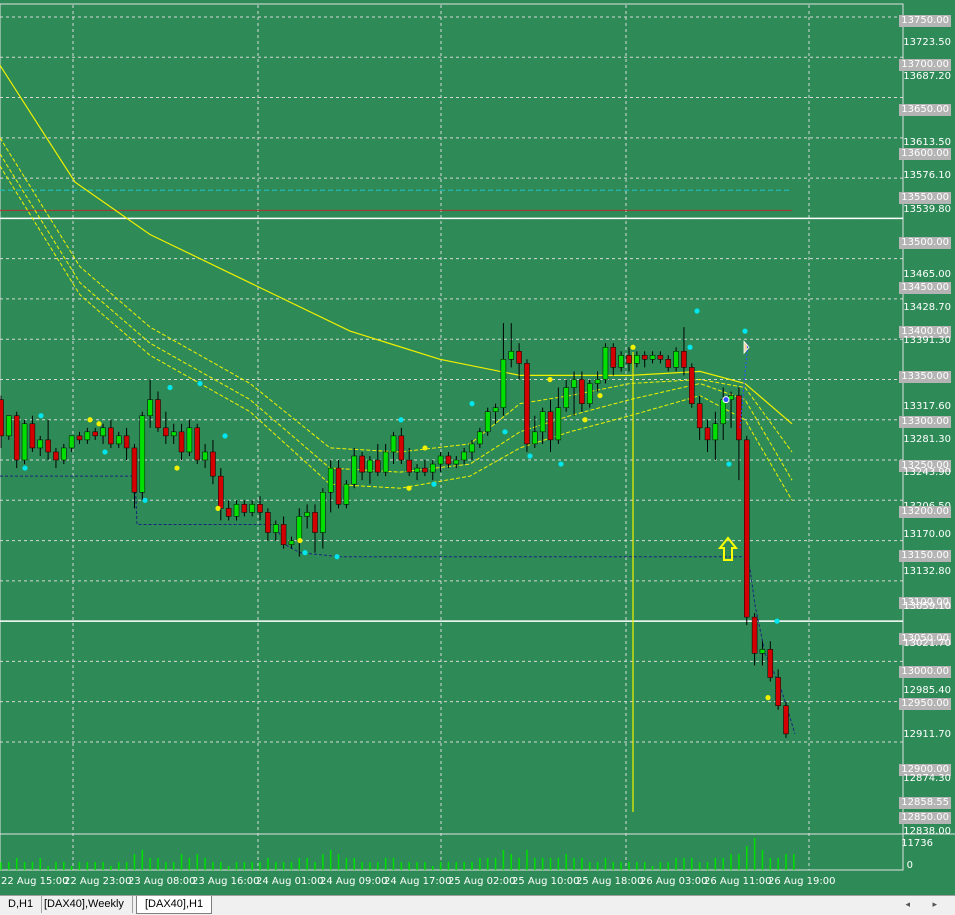 This screenshot has height=915, width=955. What do you see at coordinates (925, 466) in the screenshot?
I see `price-label: 13250.00` at bounding box center [925, 466].